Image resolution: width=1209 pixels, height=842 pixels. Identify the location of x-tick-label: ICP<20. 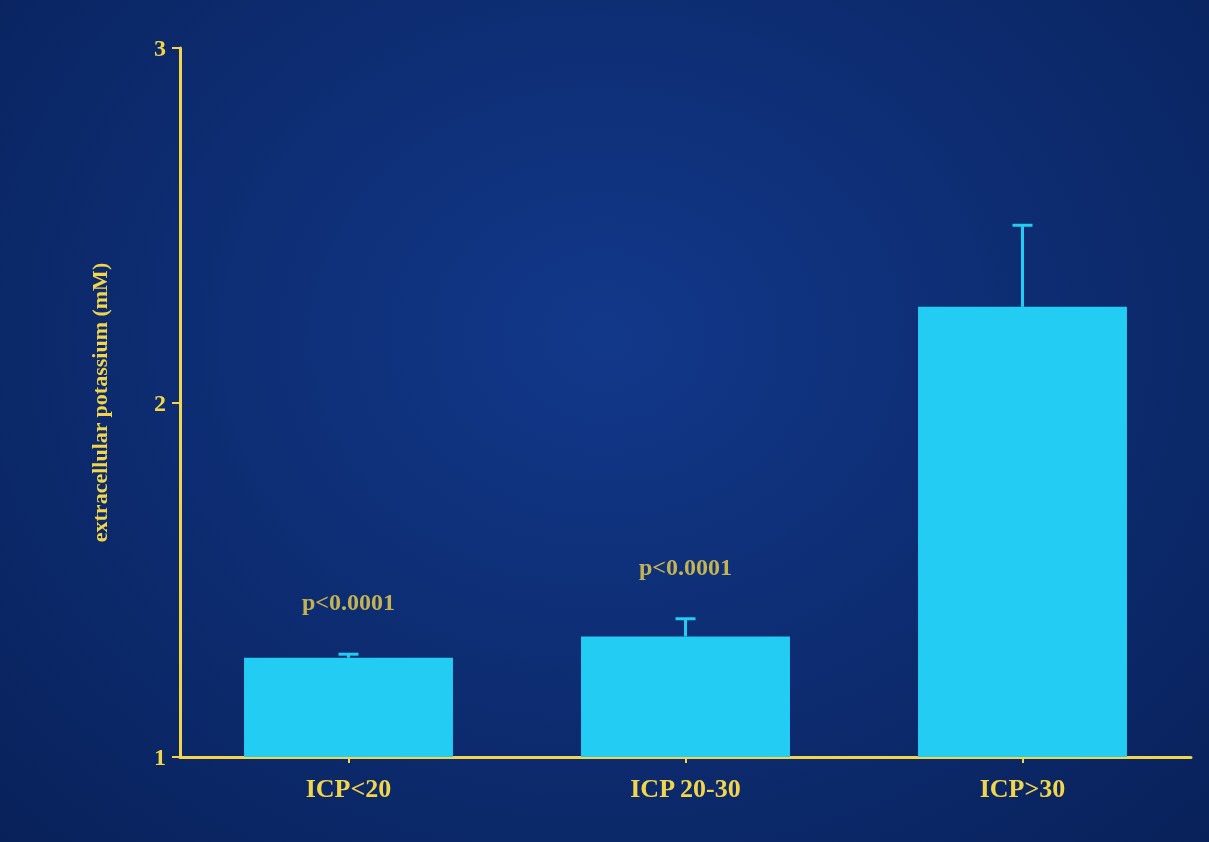
(348, 788).